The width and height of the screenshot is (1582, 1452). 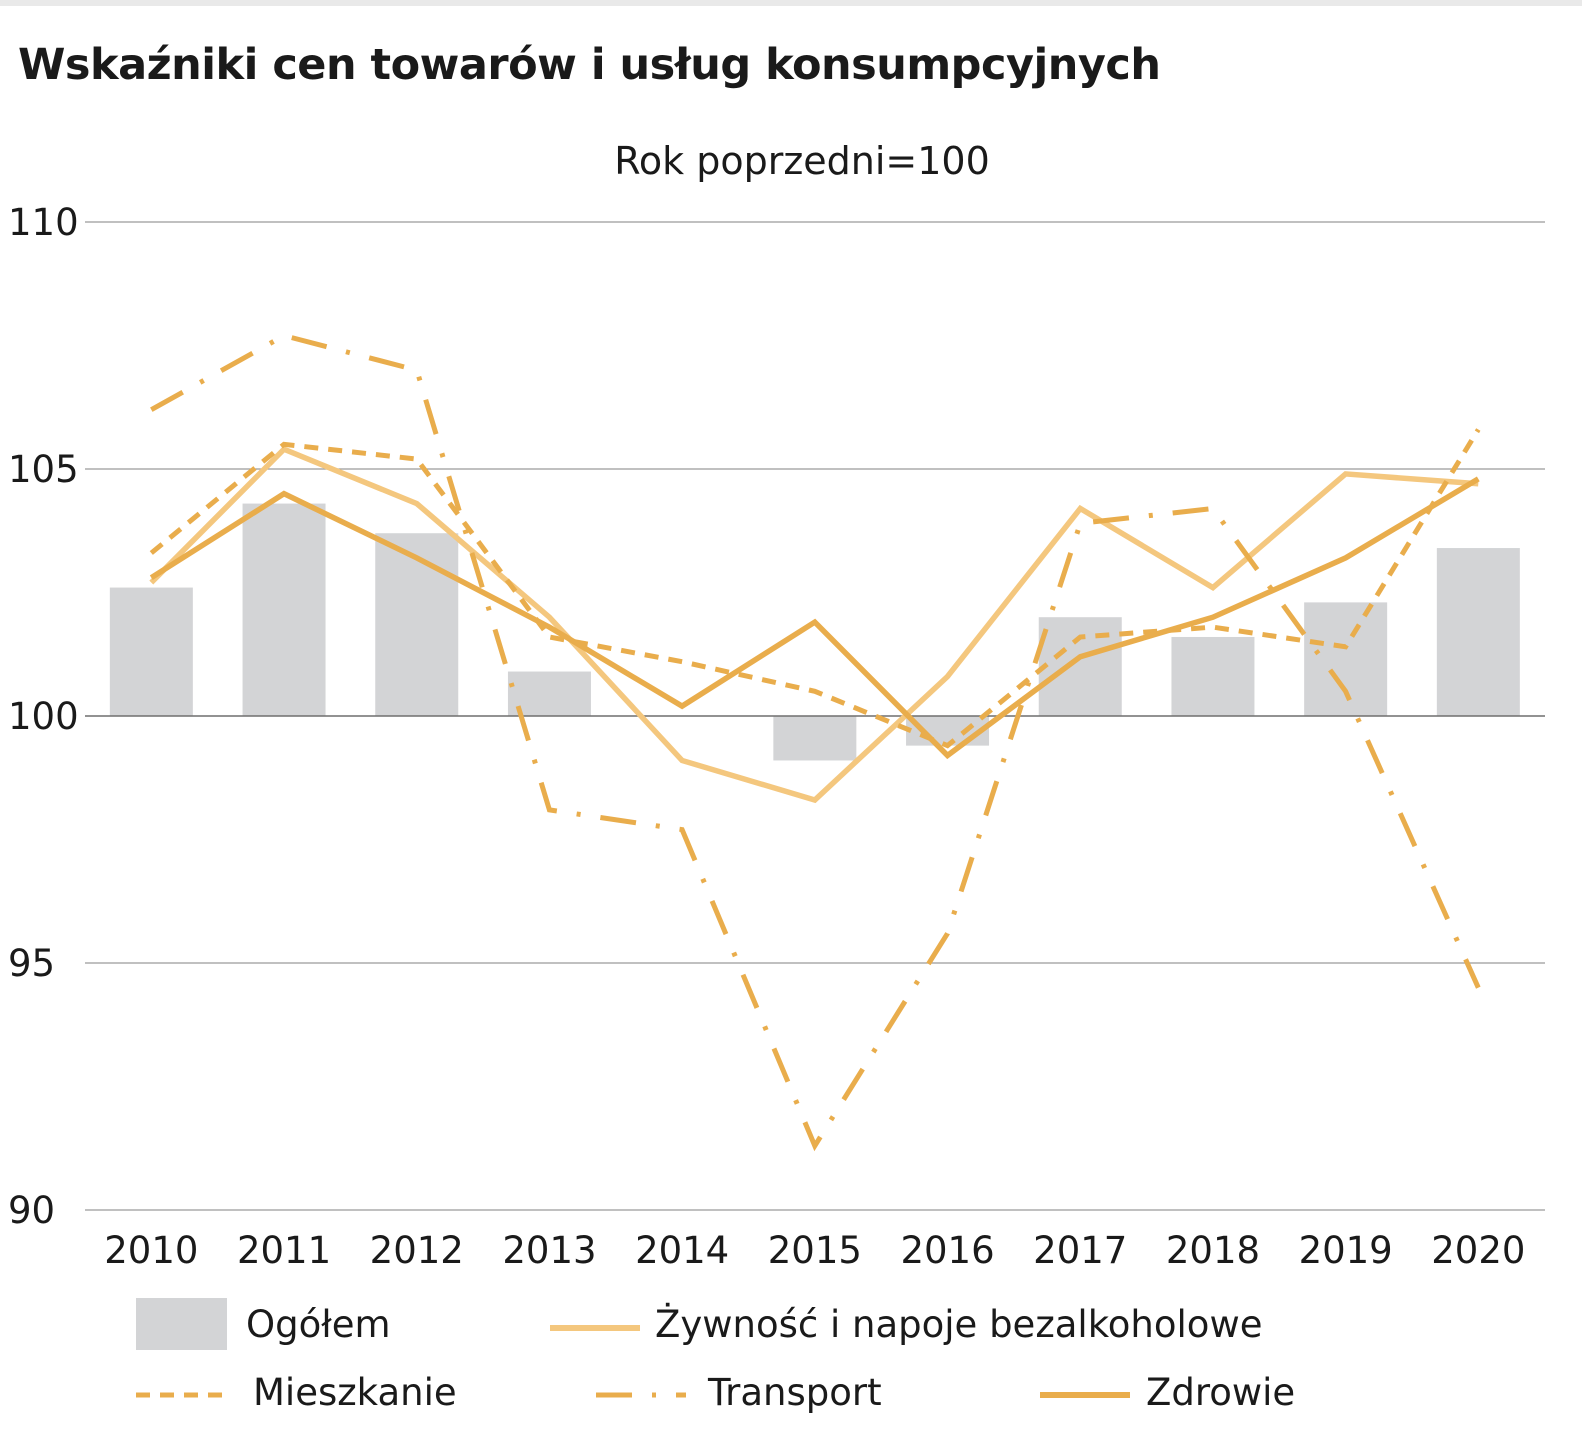 I want to click on x-tick-label-2013: 2013, so click(x=549, y=1250).